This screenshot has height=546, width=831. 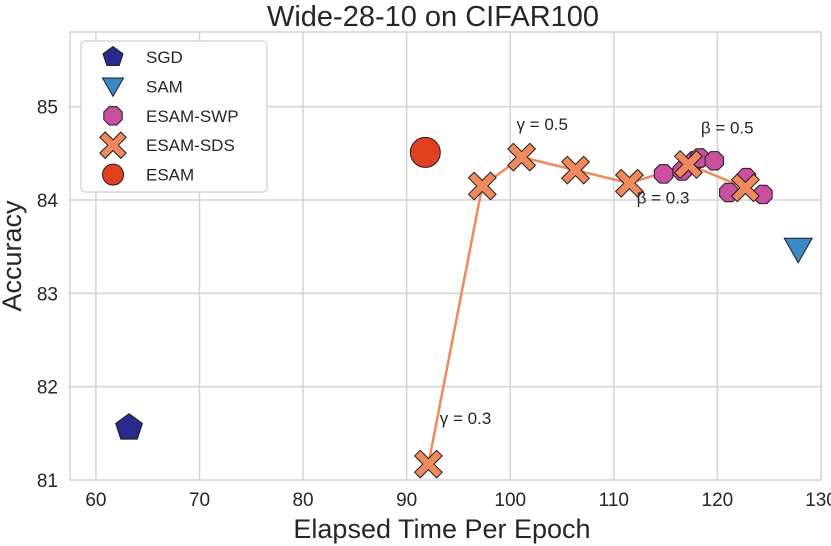 What do you see at coordinates (302, 500) in the screenshot?
I see `x-tick-label: 80` at bounding box center [302, 500].